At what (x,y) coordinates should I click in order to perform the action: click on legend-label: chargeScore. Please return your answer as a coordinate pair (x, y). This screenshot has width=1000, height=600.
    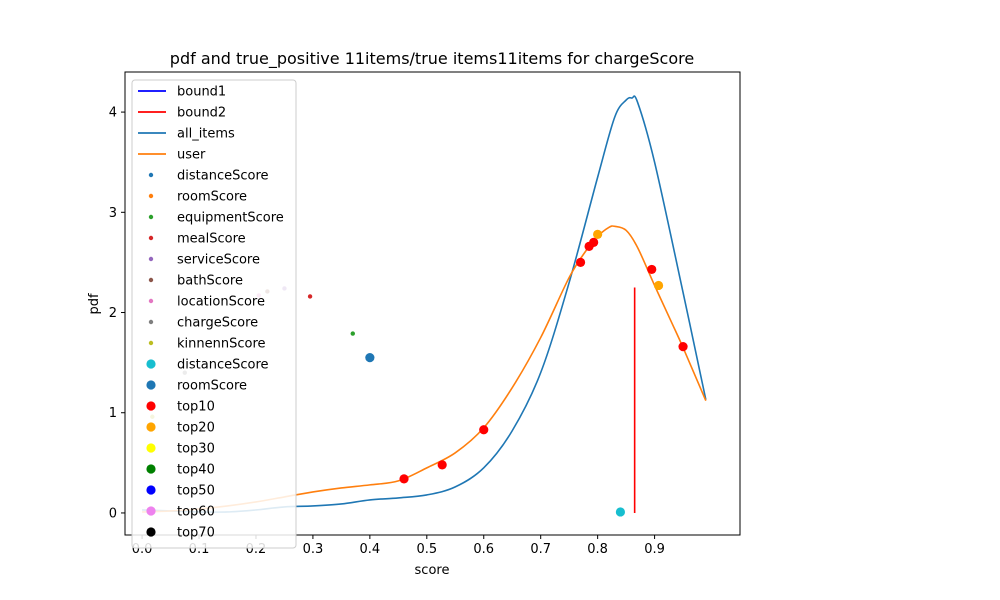
    Looking at the image, I should click on (217, 323).